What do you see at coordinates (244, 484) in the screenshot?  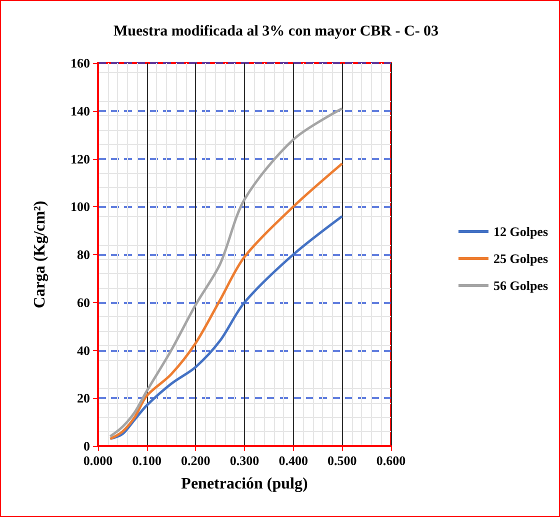 I see `x-axis-title: Penetración (pulg)` at bounding box center [244, 484].